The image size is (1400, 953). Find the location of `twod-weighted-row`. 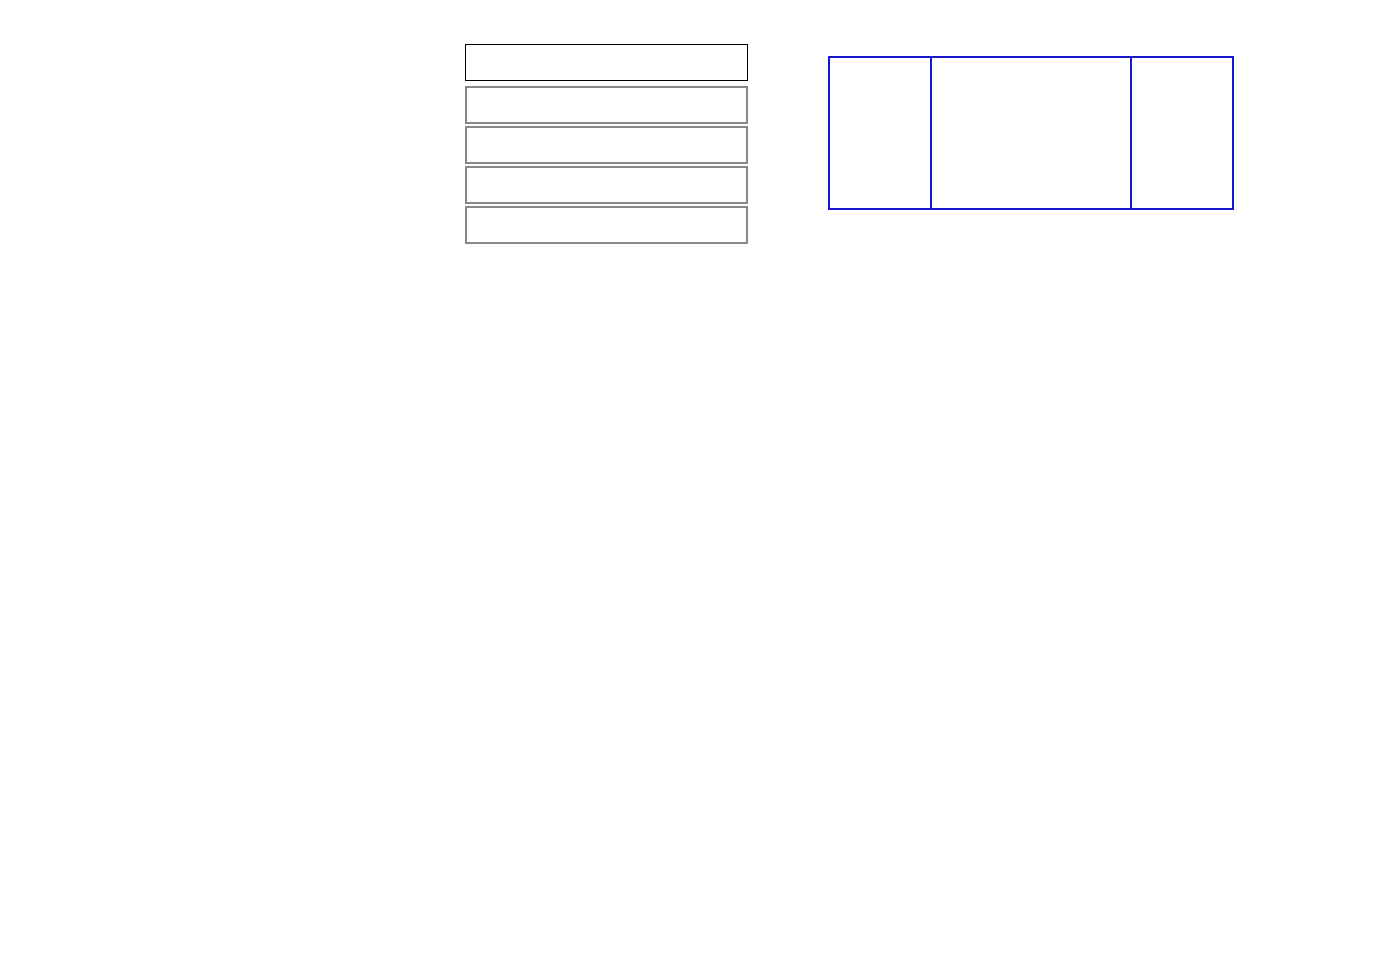

twod-weighted-row is located at coordinates (615, 119).